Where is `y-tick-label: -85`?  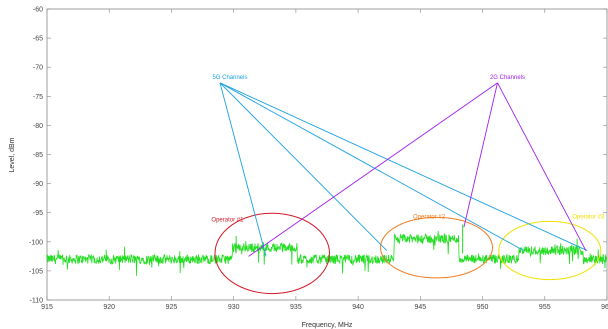 y-tick-label: -85 is located at coordinates (38, 155).